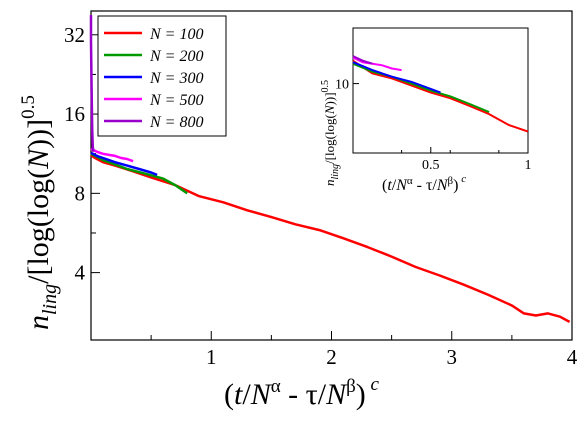  I want to click on inset-x-tick-label: 0.5, so click(431, 165).